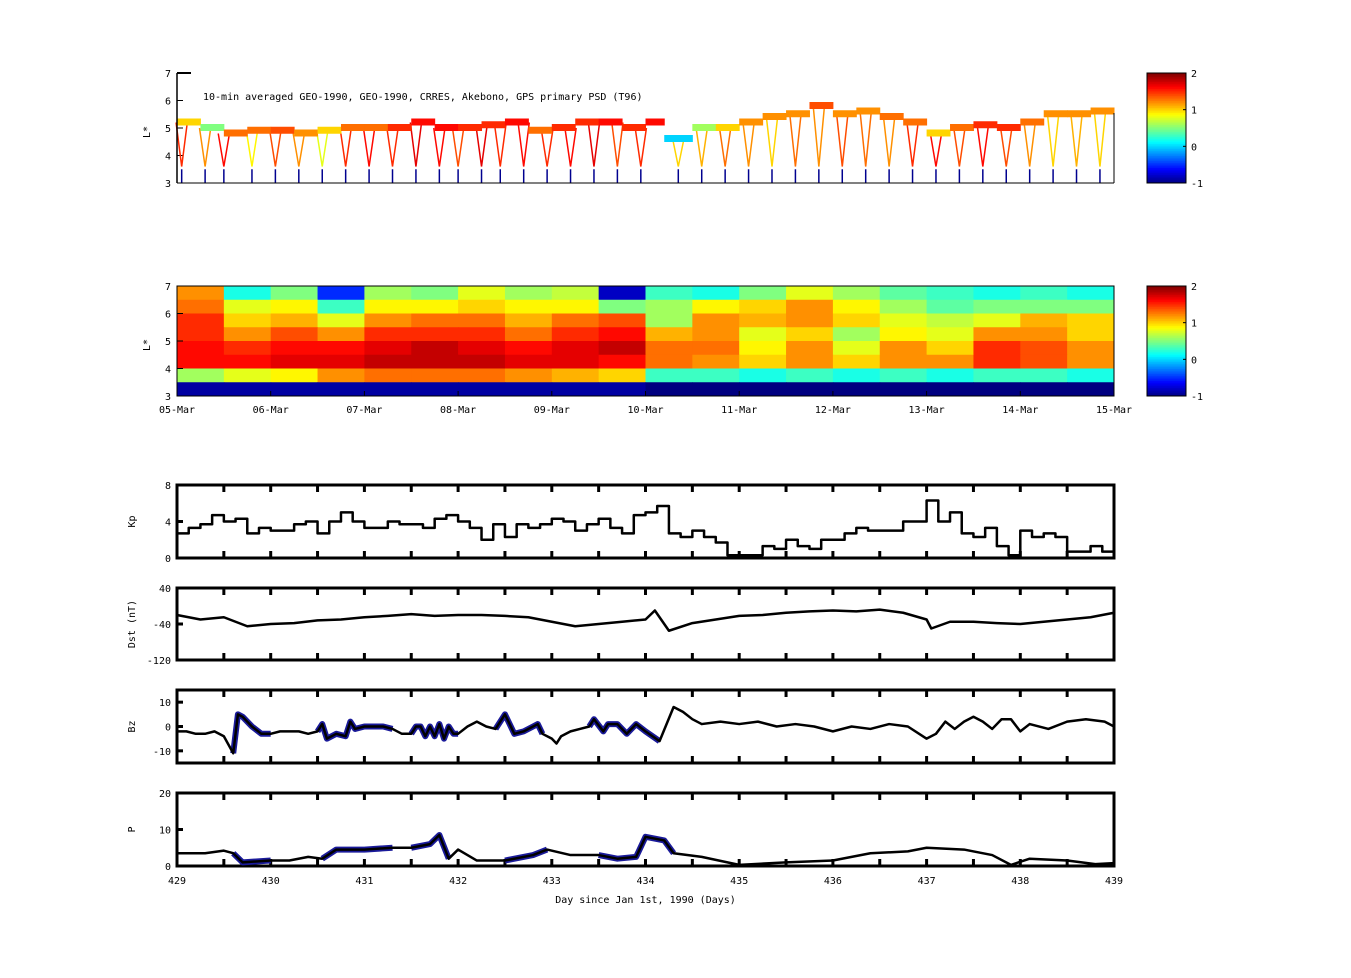  I want to click on x-tick-label: 08-Mar, so click(458, 410).